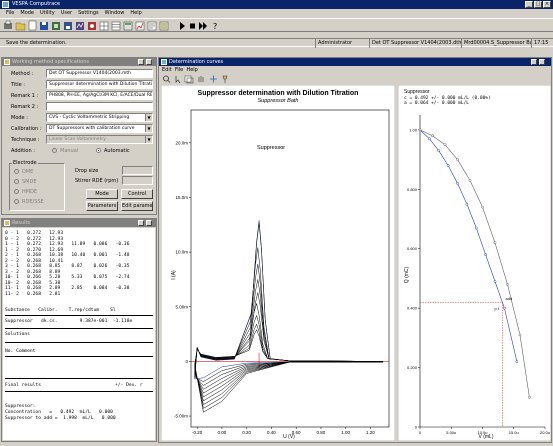 This screenshot has width=553, height=446. What do you see at coordinates (7, 62) in the screenshot?
I see `method-panel-icon` at bounding box center [7, 62].